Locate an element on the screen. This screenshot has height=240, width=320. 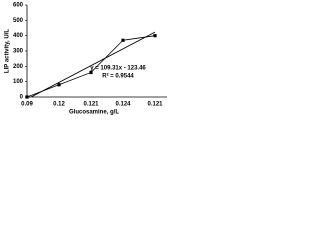
x-axis-label: Glucosamine, g/L is located at coordinates (94, 113).